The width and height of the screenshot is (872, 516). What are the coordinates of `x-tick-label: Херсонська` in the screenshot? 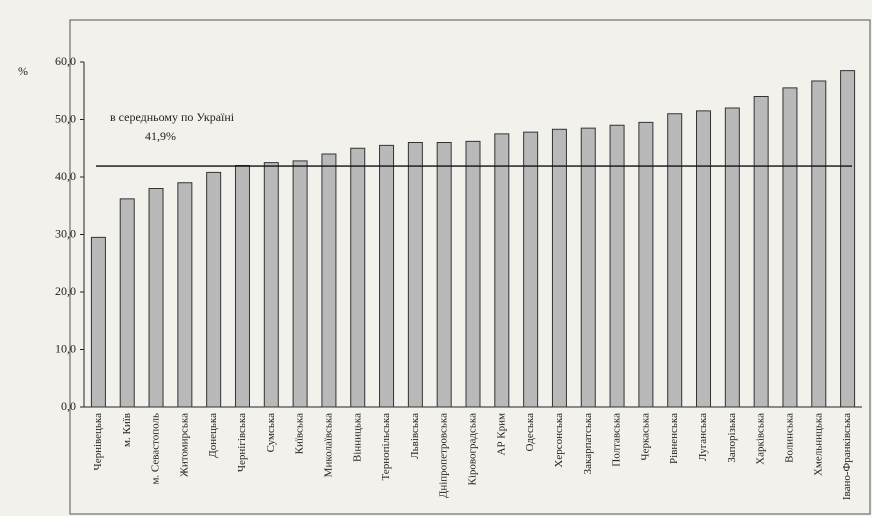 It's located at (559, 440).